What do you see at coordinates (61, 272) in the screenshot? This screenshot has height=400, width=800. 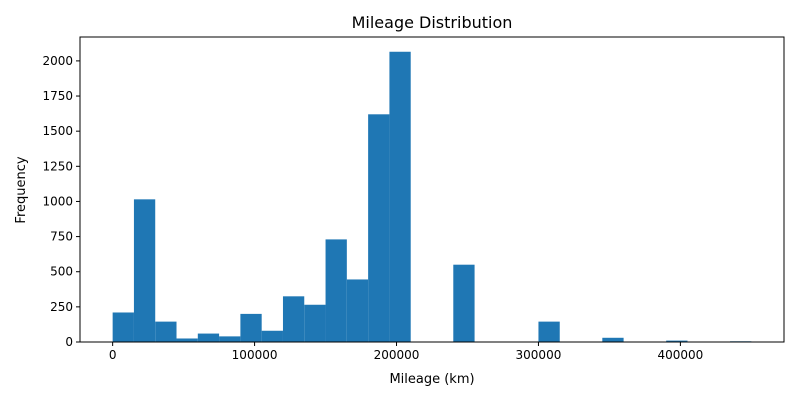 I see `y-tick-label: 500` at bounding box center [61, 272].